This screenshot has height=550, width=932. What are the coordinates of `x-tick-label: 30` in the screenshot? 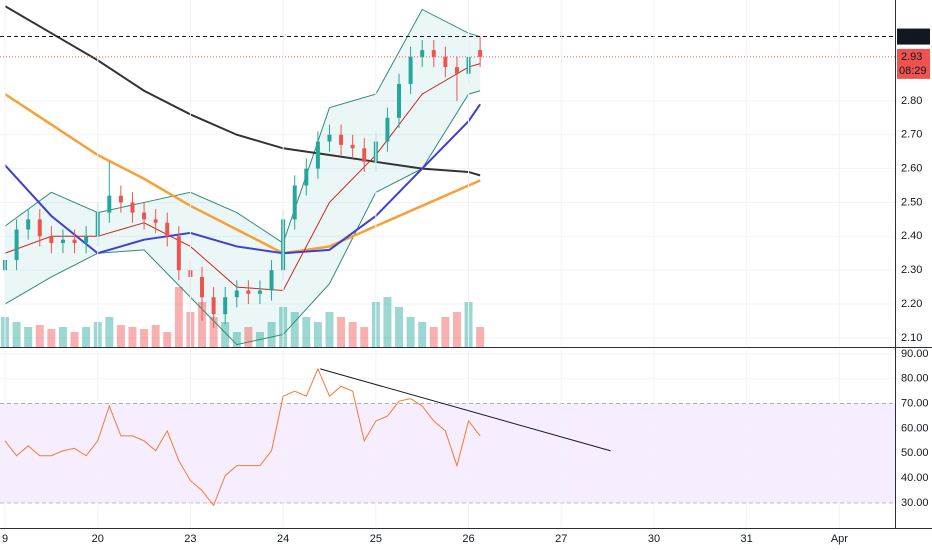 It's located at (654, 539).